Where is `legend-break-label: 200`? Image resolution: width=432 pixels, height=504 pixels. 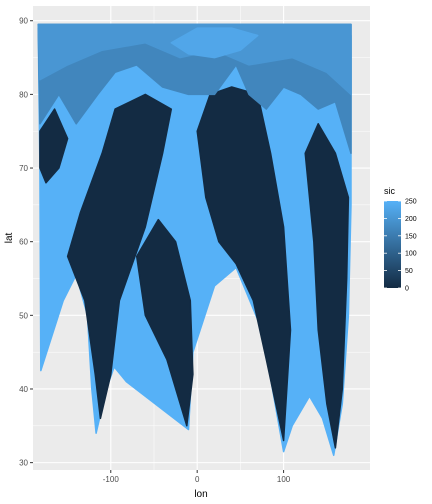 legend-break-label: 200 is located at coordinates (411, 219).